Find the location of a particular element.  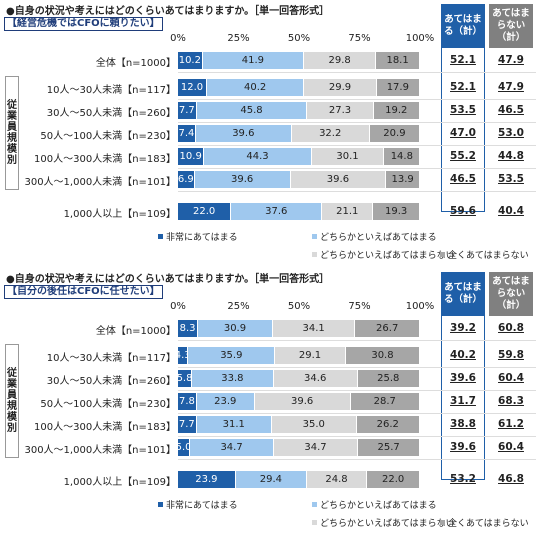

agree-total-value: 47.0 is located at coordinates (463, 133).